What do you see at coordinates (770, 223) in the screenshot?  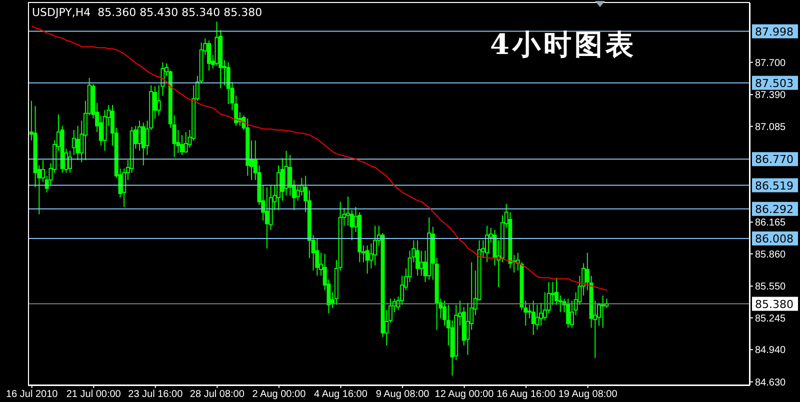 I see `y-tick-label: 86.165` at bounding box center [770, 223].